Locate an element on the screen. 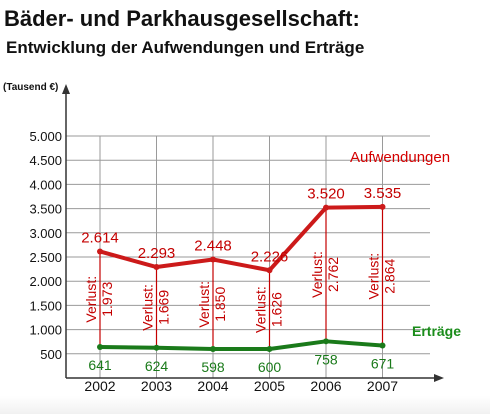  data-label-ertraege: 600 is located at coordinates (270, 367).